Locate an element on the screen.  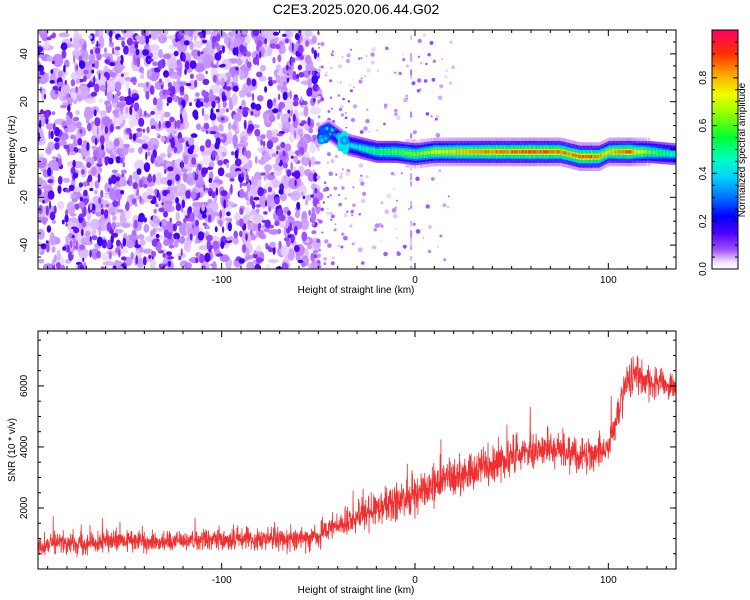
spectrogram-signal-track is located at coordinates (496, 145).